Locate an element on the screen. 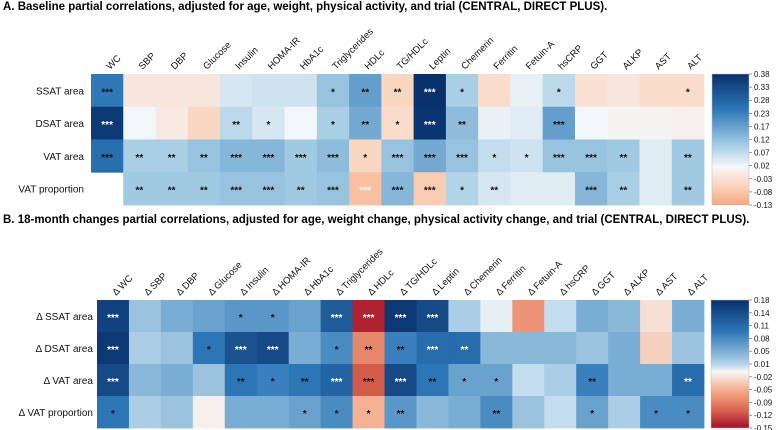 The height and width of the screenshot is (430, 777). column-label: ALT is located at coordinates (695, 62).